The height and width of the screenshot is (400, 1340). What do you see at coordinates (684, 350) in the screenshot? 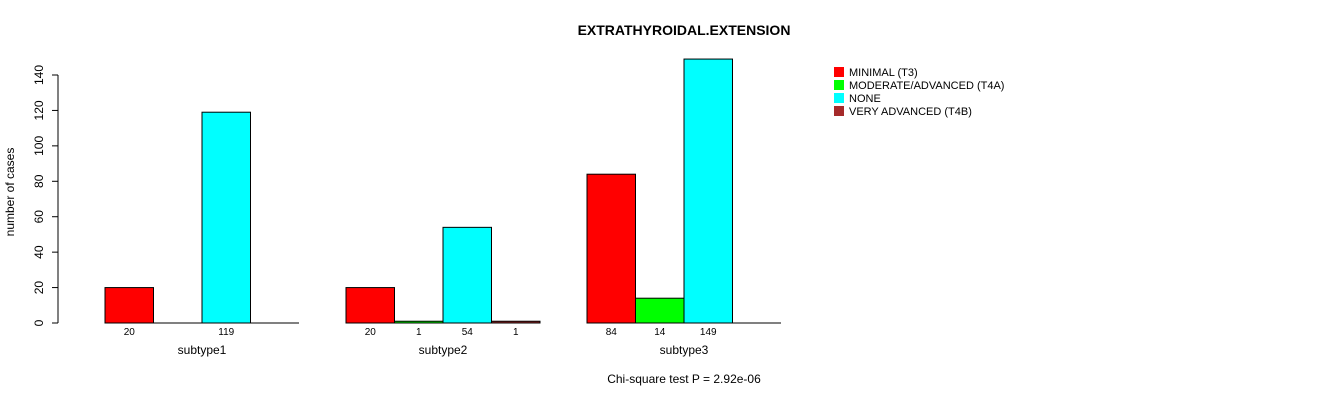
I see `group-label: subtype3` at bounding box center [684, 350].